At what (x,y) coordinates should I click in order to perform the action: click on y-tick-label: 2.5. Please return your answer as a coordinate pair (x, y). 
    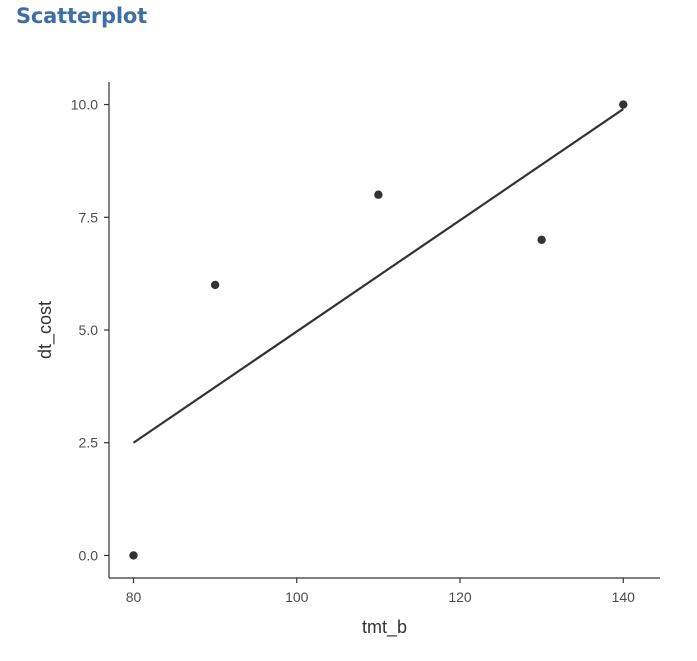
    Looking at the image, I should click on (89, 443).